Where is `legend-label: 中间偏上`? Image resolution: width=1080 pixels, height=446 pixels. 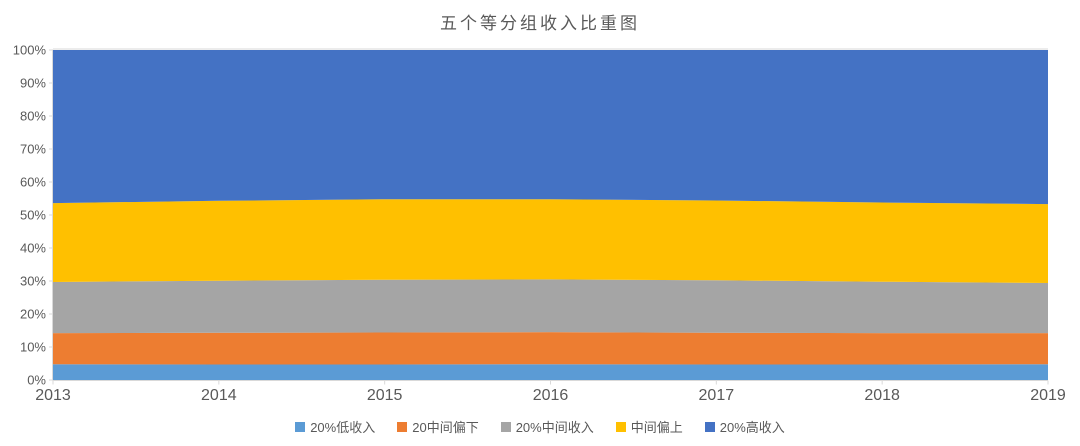
legend-label: 中间偏上 is located at coordinates (656, 427).